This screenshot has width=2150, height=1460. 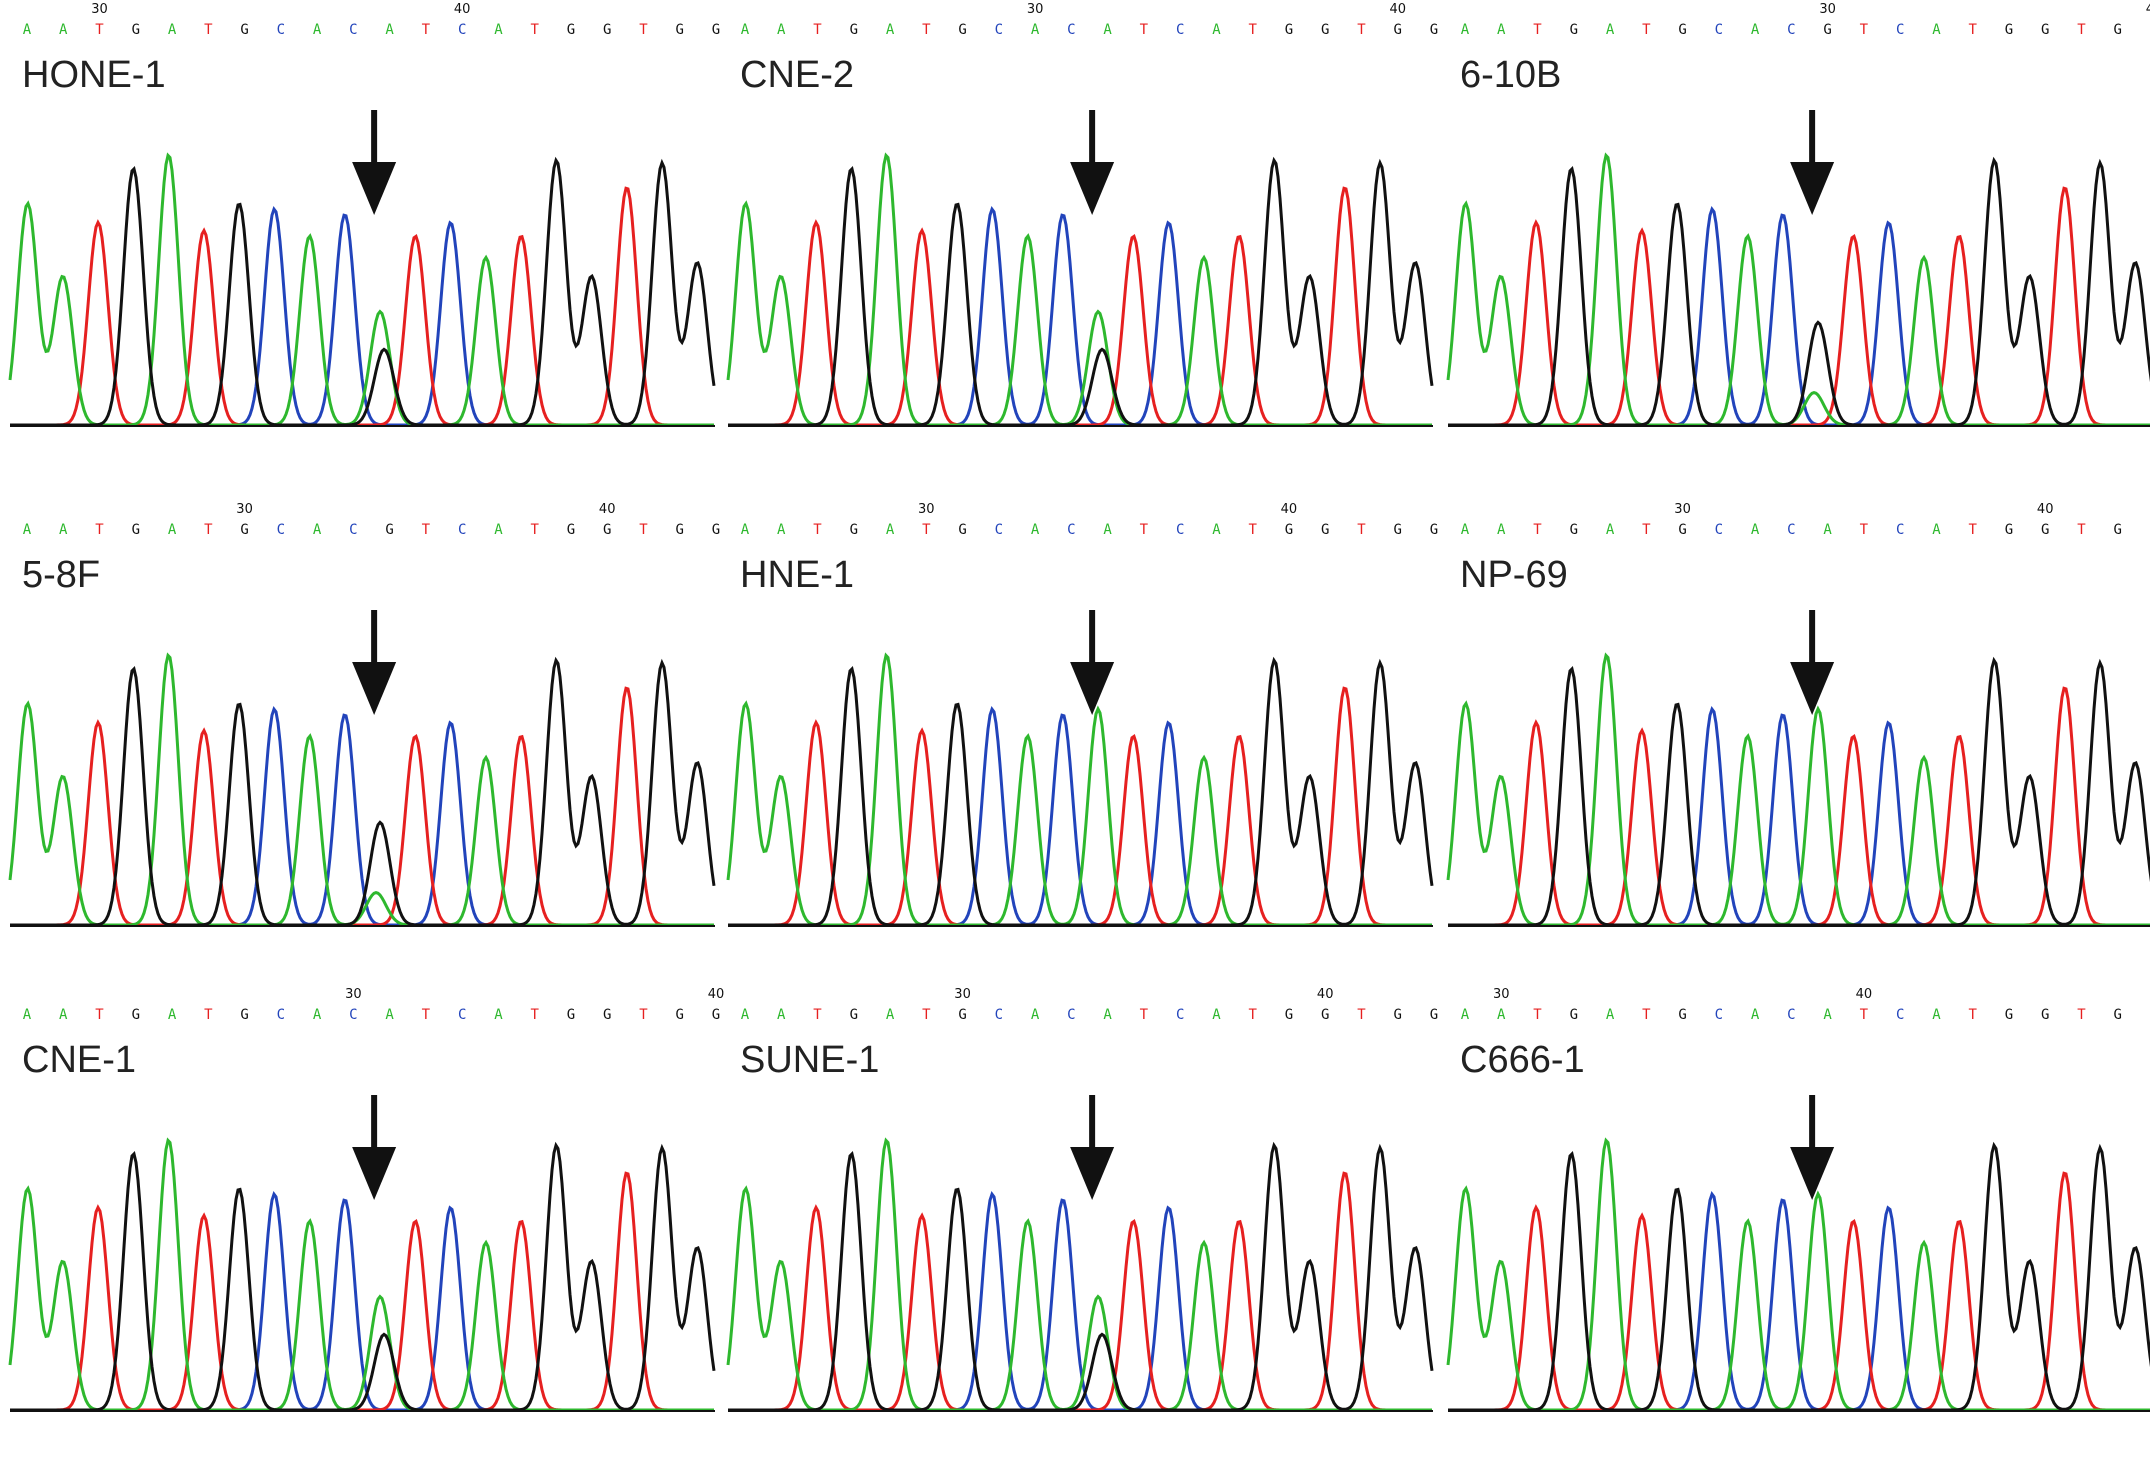 I want to click on cell-line-label: 5-8F, so click(x=61, y=575).